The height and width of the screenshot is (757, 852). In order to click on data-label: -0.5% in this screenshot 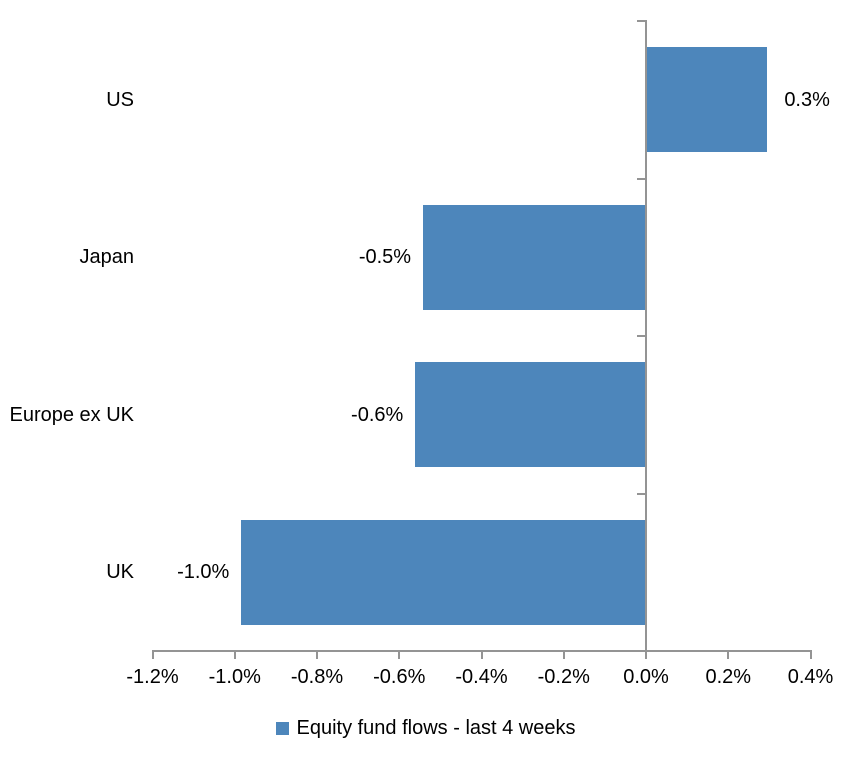, I will do `click(385, 257)`.